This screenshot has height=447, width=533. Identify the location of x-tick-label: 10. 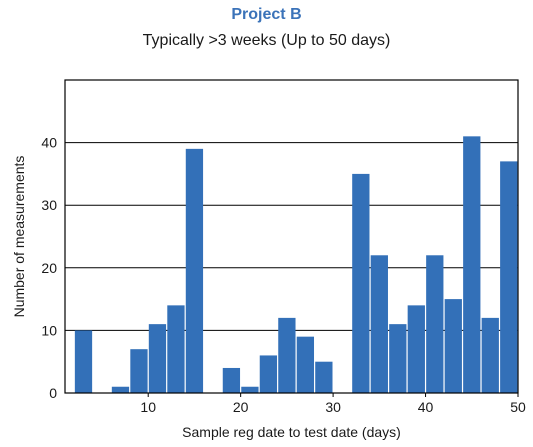
(148, 407).